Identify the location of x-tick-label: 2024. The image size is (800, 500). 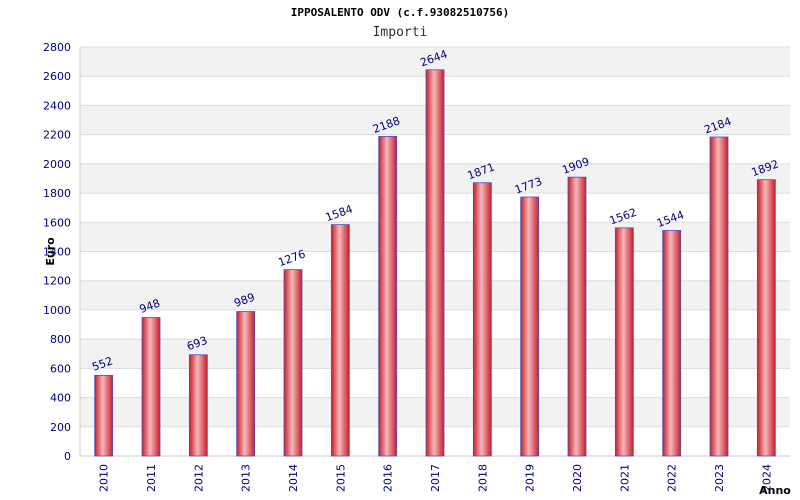
(766, 478).